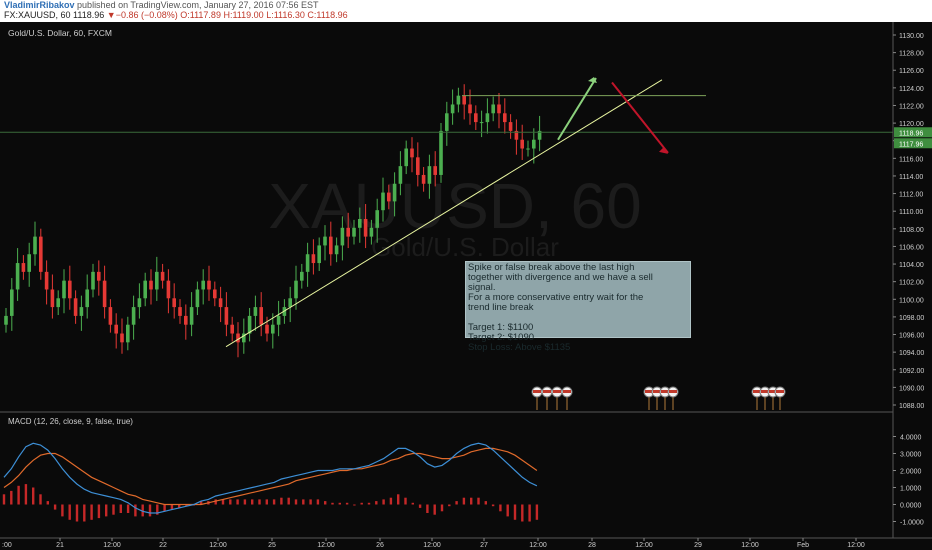 The height and width of the screenshot is (550, 932). What do you see at coordinates (911, 133) in the screenshot?
I see `last-price-badge-label: 1118.96` at bounding box center [911, 133].